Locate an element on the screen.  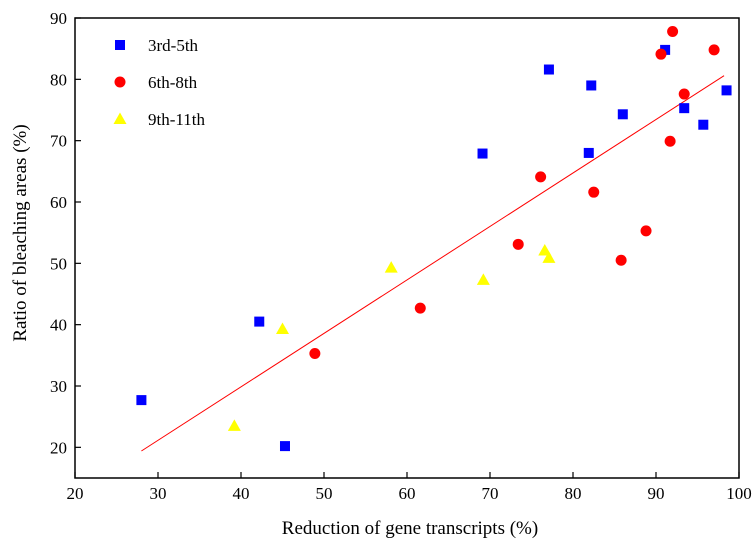
y-tick-label: 70 is located at coordinates (58, 141).